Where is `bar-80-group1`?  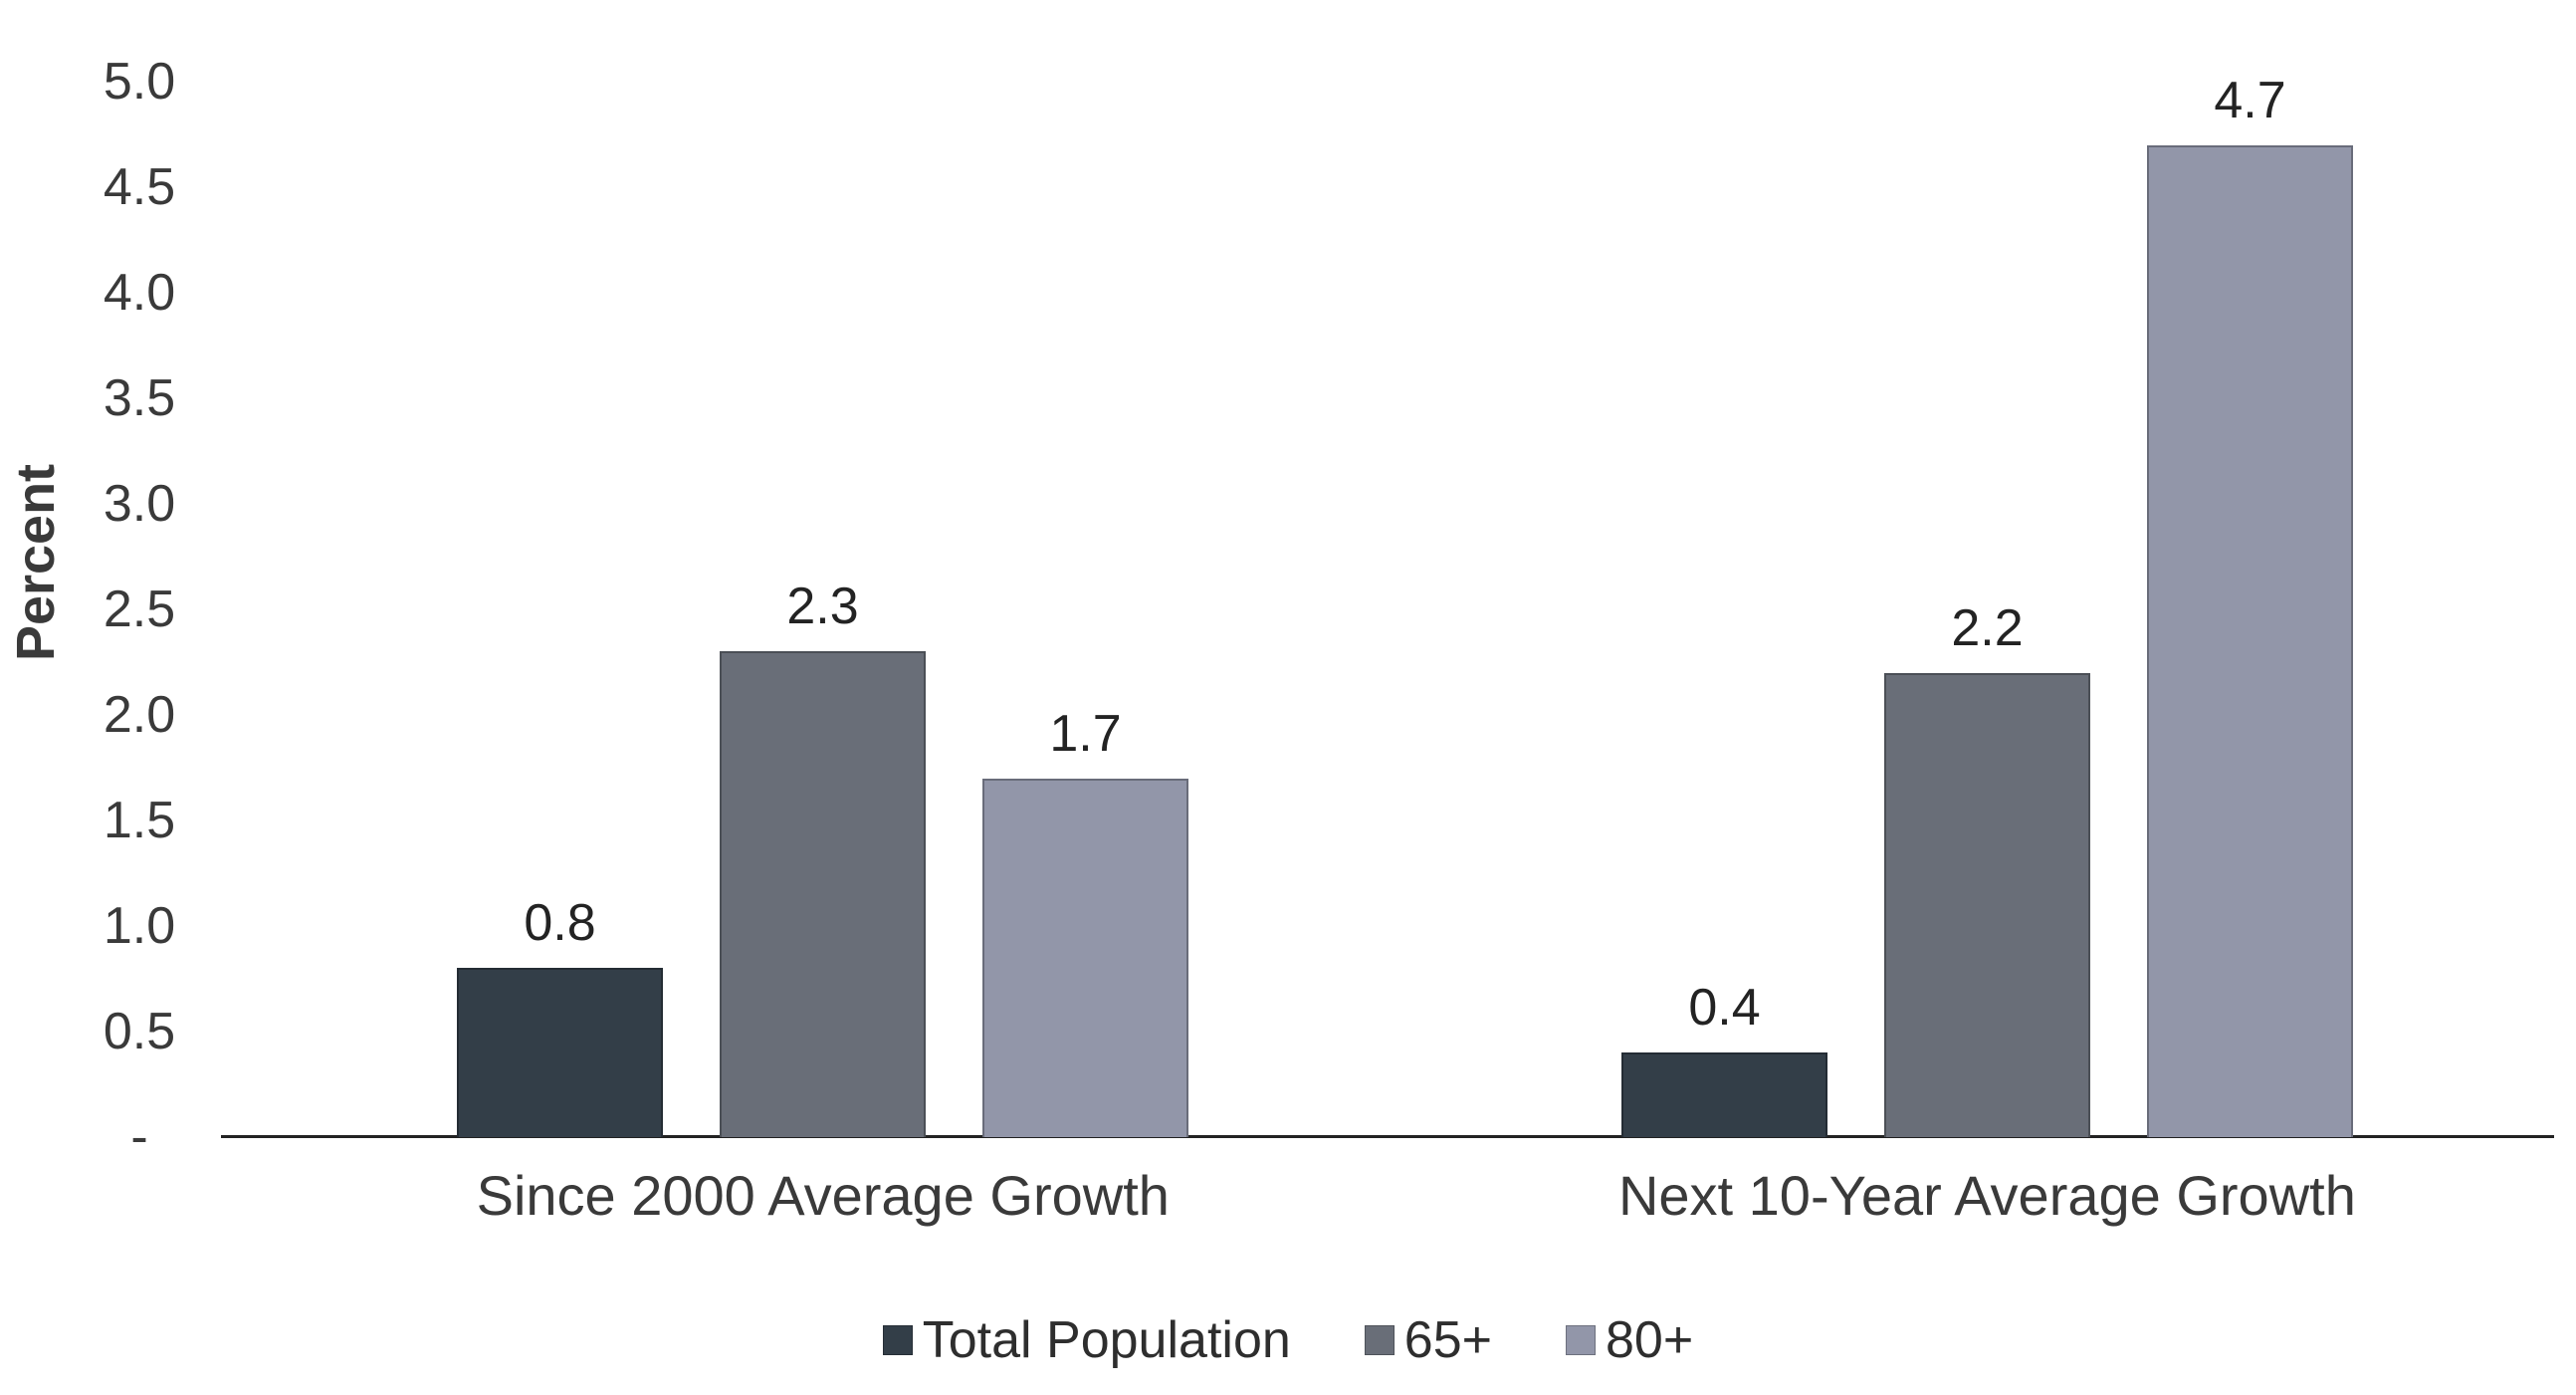
bar-80-group1 is located at coordinates (1085, 958).